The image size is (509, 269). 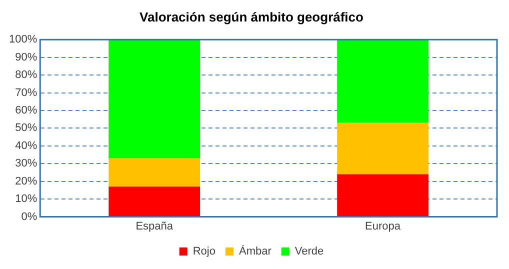 I want to click on x-tick-label: Europa, so click(x=383, y=226).